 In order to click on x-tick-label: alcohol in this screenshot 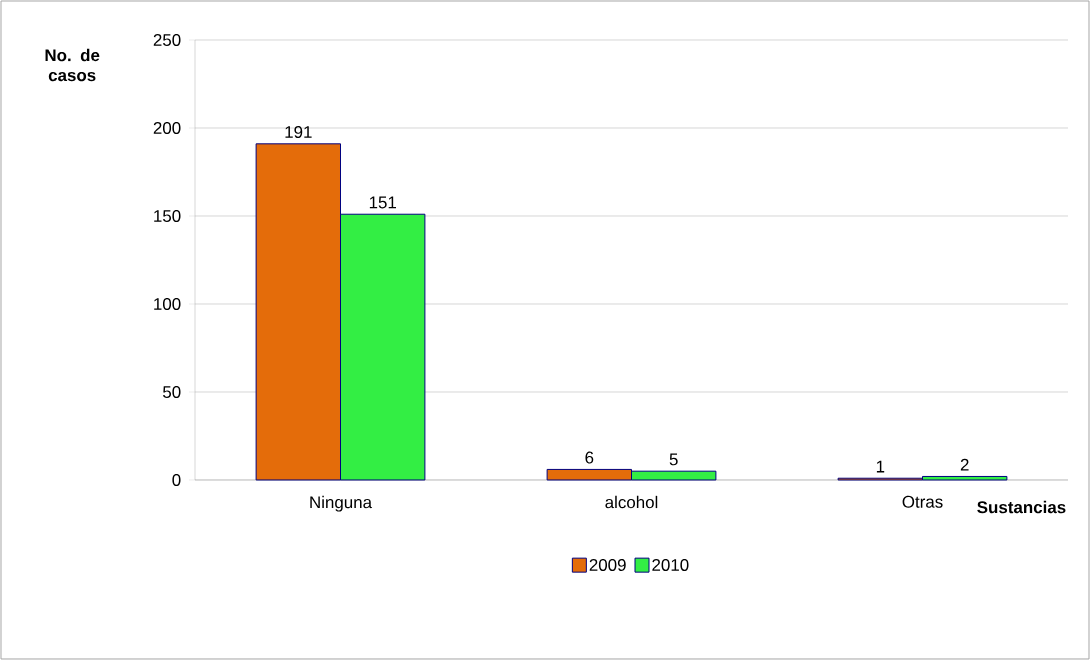, I will do `click(631, 502)`.